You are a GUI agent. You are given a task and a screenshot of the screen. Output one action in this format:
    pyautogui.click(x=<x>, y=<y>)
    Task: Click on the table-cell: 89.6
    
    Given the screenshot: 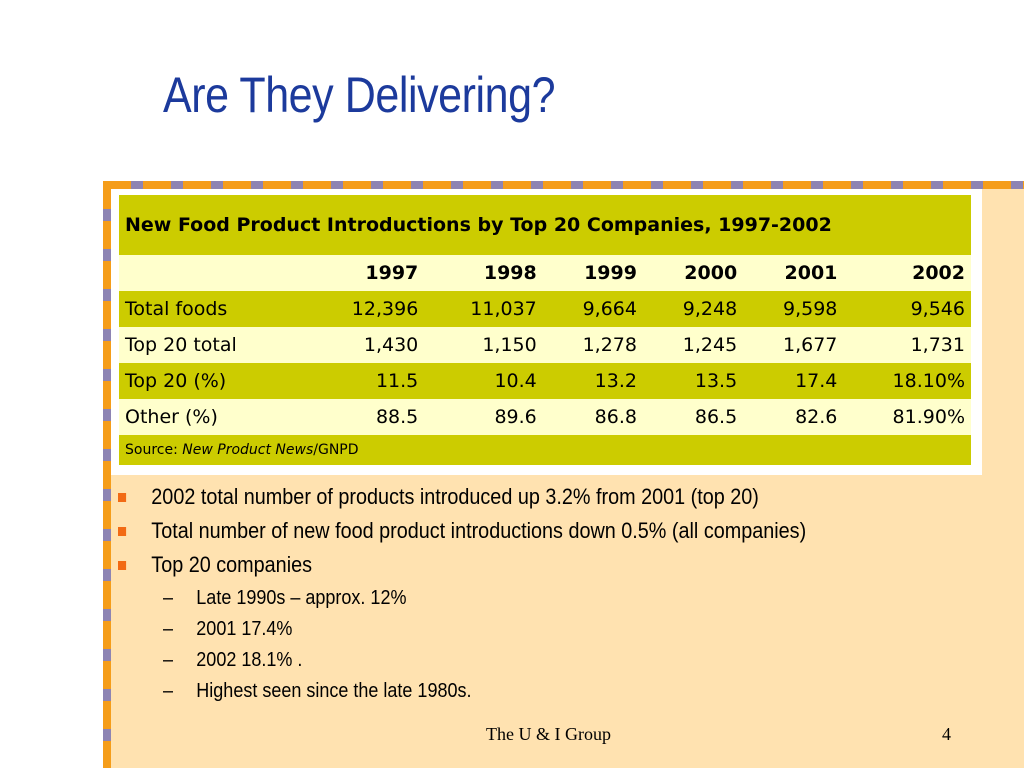 What is the action you would take?
    pyautogui.click(x=483, y=417)
    